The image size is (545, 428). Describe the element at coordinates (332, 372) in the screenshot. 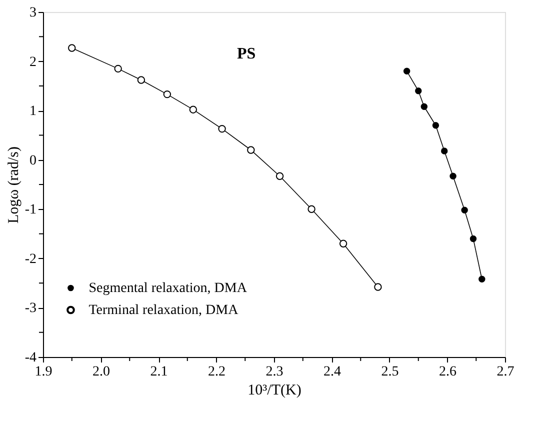

I see `x-tick-label: 2.4` at that location.